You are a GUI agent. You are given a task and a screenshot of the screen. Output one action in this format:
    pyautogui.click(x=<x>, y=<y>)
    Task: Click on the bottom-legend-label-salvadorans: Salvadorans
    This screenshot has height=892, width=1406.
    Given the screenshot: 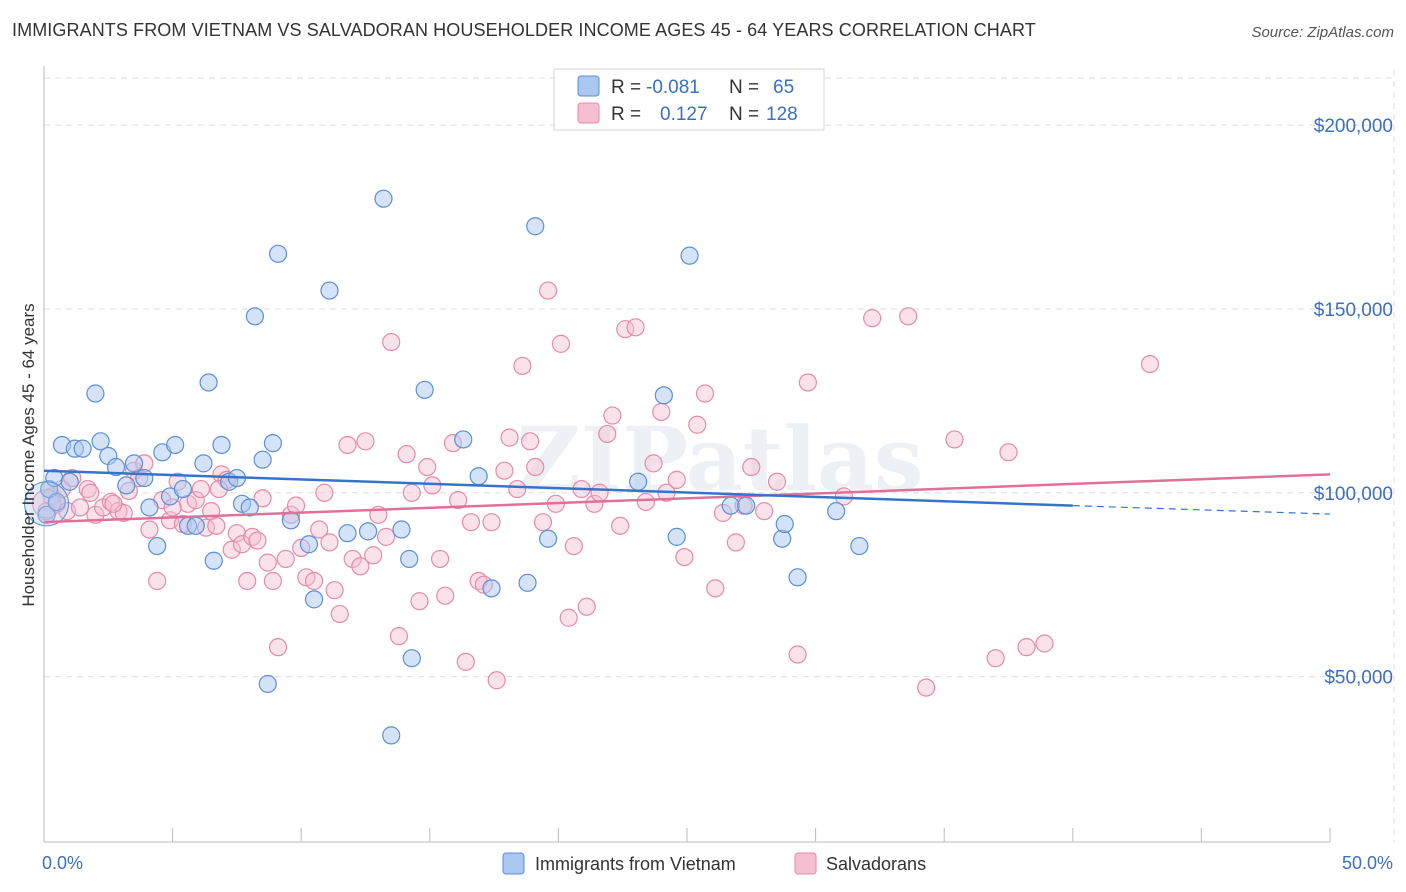 What is the action you would take?
    pyautogui.click(x=876, y=864)
    